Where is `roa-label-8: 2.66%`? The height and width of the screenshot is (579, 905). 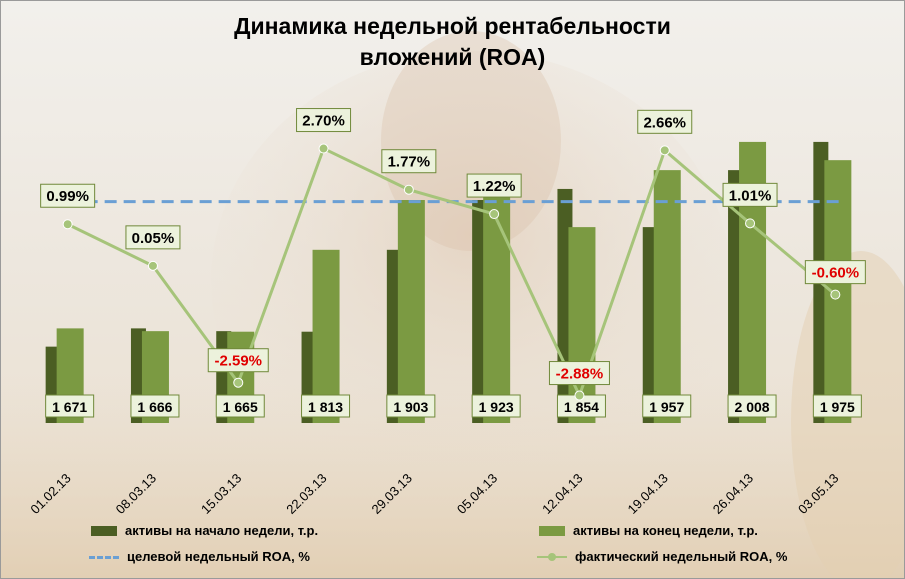
roa-label-8: 2.66% is located at coordinates (665, 121).